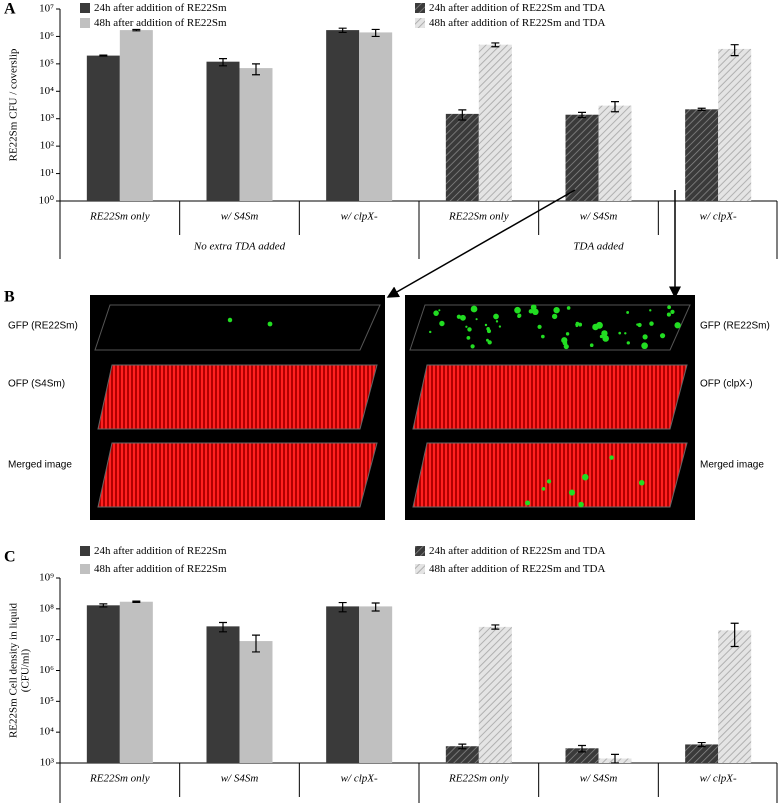  What do you see at coordinates (160, 569) in the screenshot?
I see `legend-label: 48h after addition of RE22Sm` at bounding box center [160, 569].